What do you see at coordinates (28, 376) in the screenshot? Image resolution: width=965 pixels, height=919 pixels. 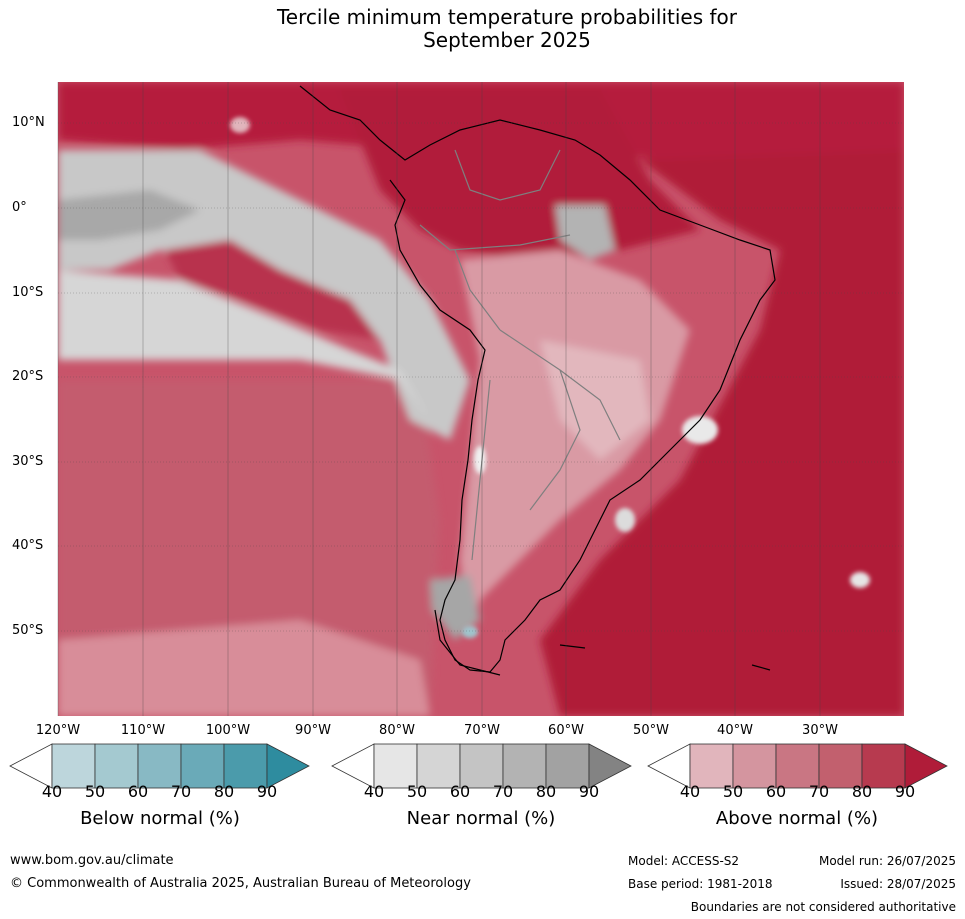 I see `lat-label: 20°S` at bounding box center [28, 376].